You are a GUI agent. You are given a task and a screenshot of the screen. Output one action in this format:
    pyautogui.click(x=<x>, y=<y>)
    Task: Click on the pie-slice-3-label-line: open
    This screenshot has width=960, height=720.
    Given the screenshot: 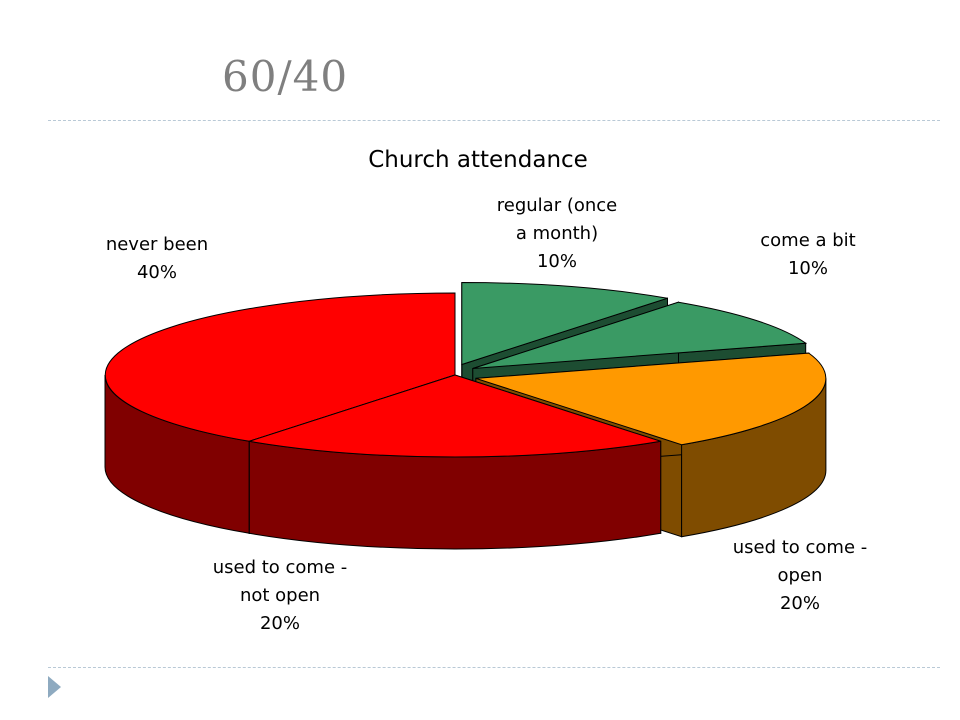 What is the action you would take?
    pyautogui.click(x=800, y=575)
    